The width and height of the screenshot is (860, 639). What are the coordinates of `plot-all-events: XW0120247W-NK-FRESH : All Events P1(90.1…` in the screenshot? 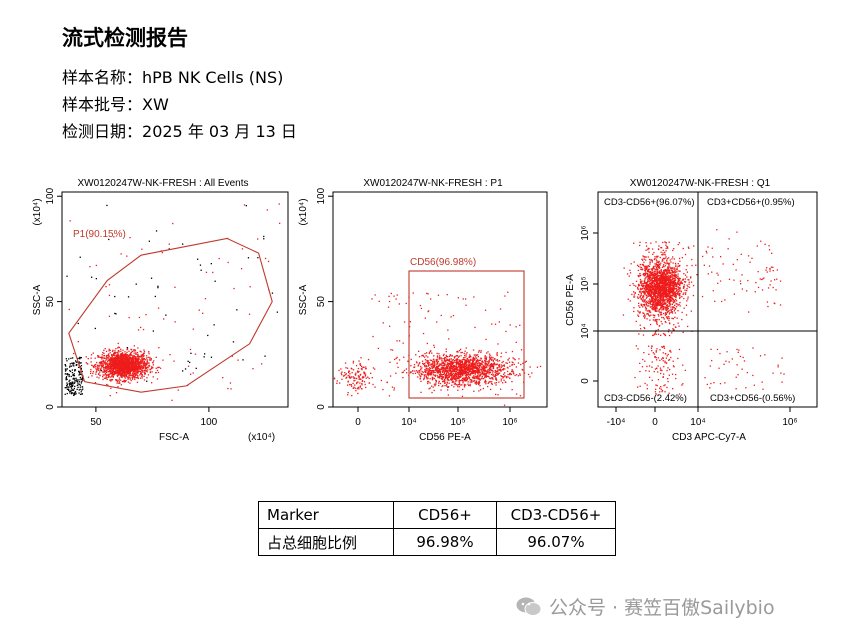 It's located at (160, 310).